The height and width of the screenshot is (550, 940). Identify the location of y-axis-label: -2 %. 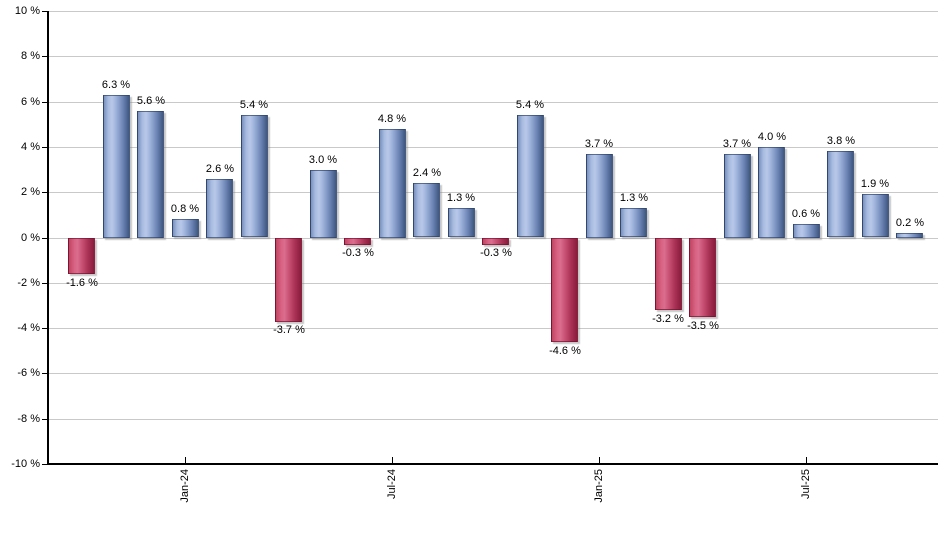
(28, 283).